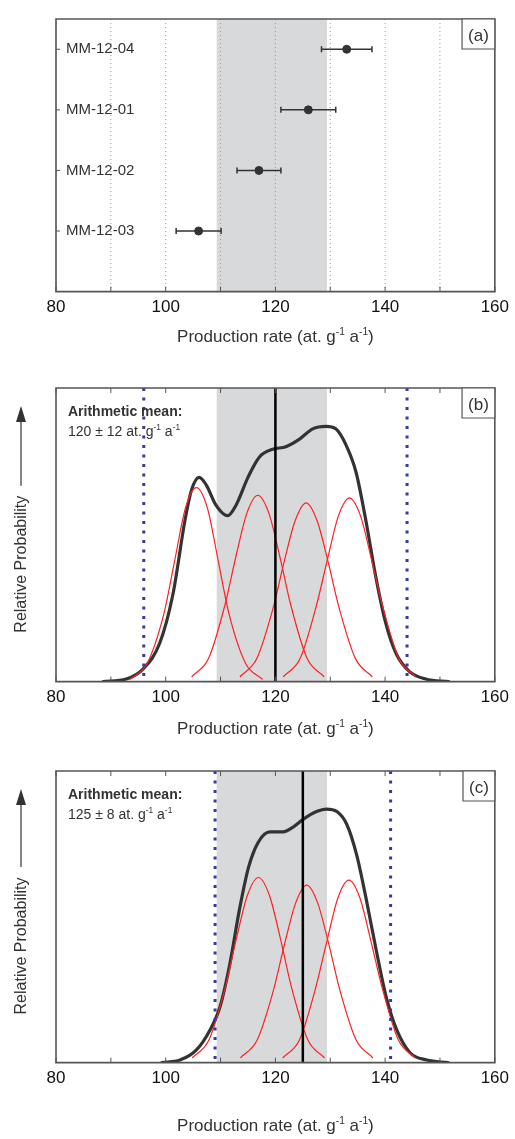  What do you see at coordinates (478, 35) in the screenshot?
I see `annotation: (a)` at bounding box center [478, 35].